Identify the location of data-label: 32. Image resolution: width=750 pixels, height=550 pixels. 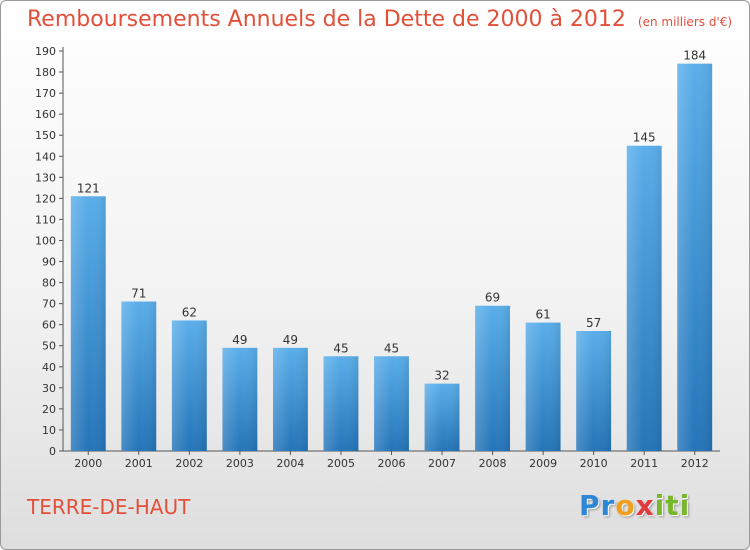
(441, 376).